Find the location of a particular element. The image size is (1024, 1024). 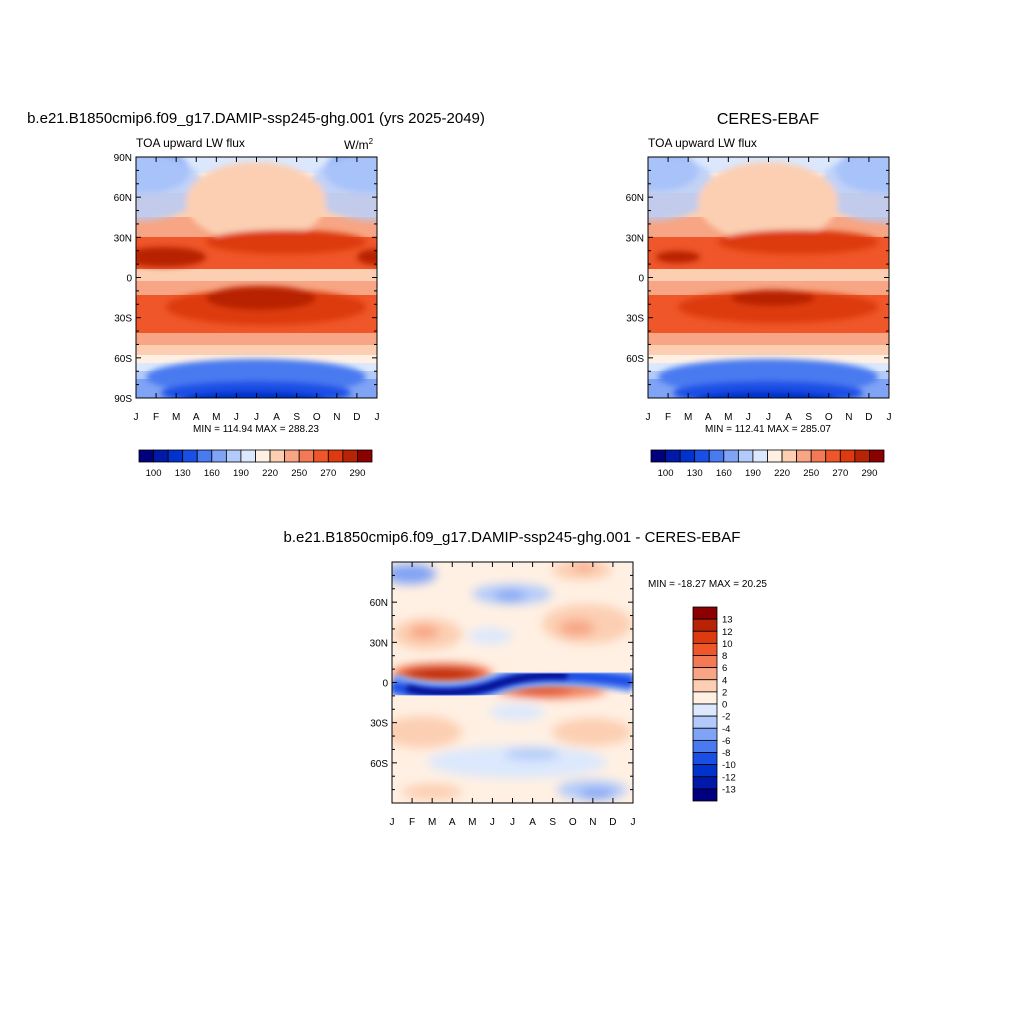

model-subtitle: TOA upward LW flux is located at coordinates (190, 143).